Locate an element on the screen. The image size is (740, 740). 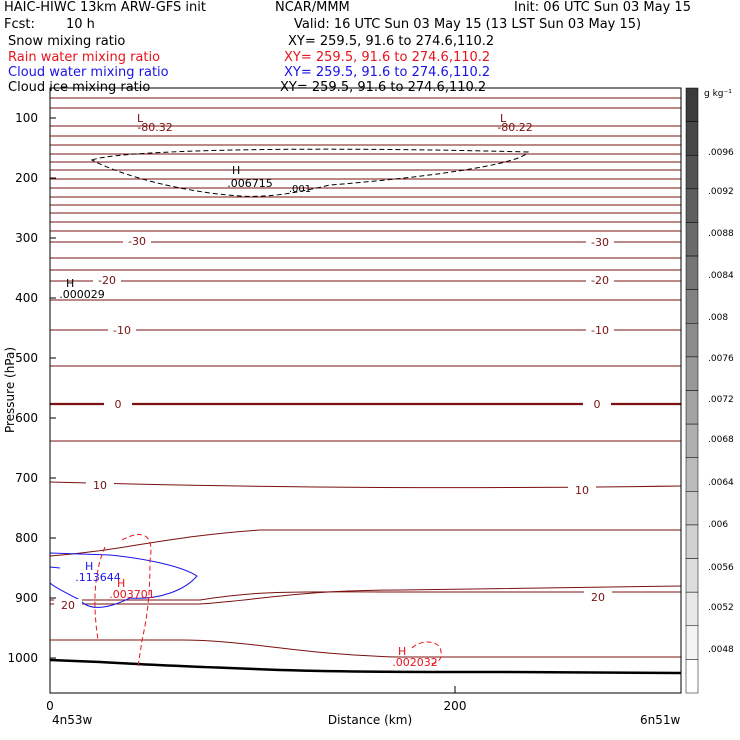
cloud-ice-contour-label: .001 is located at coordinates (300, 189).